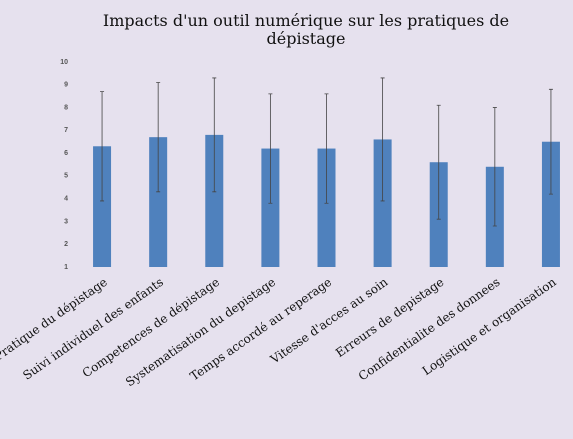 The height and width of the screenshot is (439, 573). I want to click on y-tick-label: 4, so click(66, 199).